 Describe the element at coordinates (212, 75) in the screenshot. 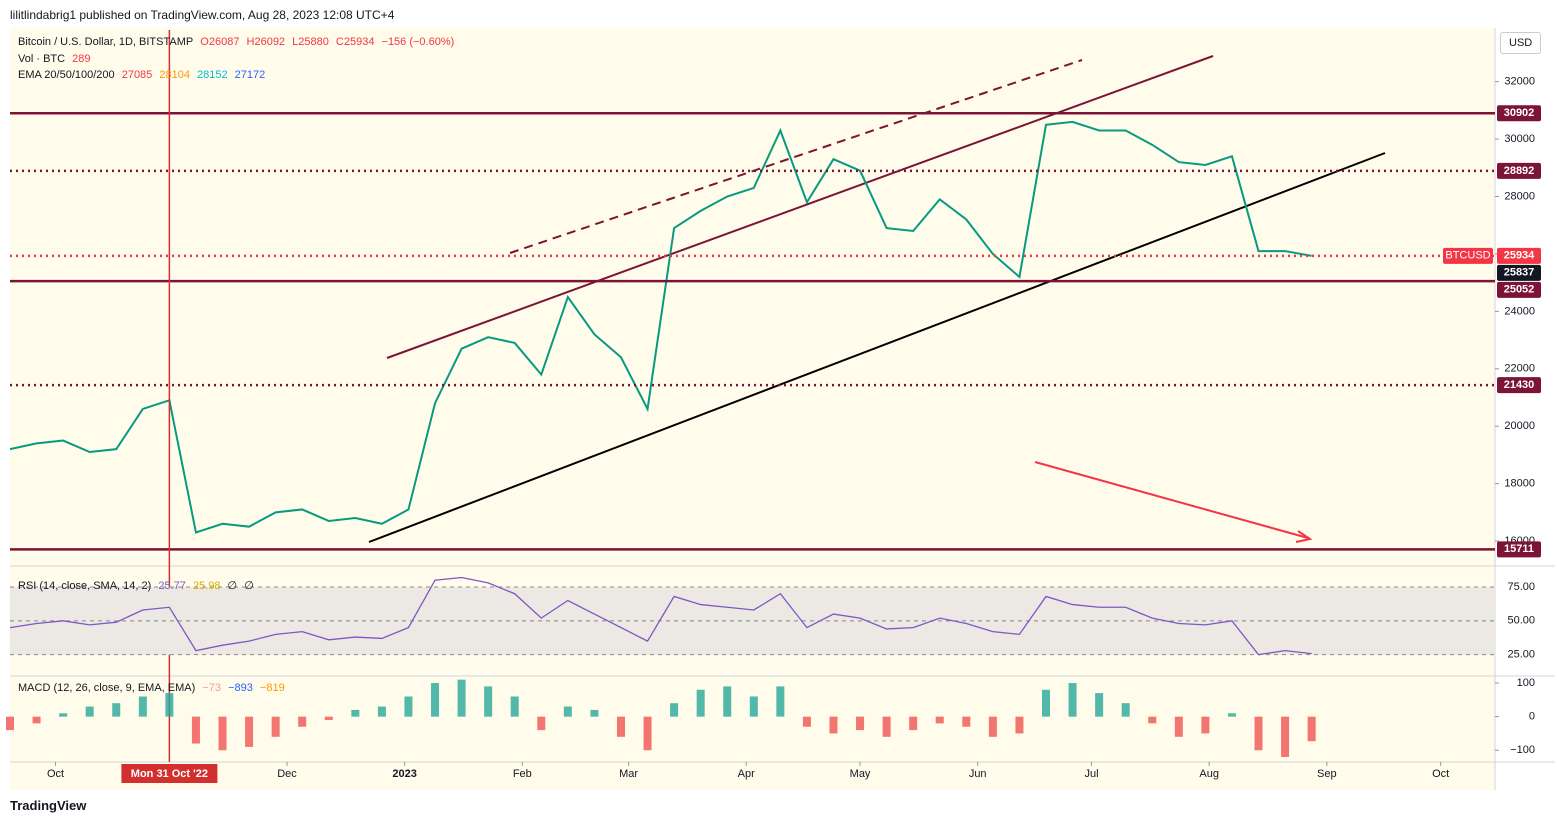

I see `ema-value: 28152` at that location.